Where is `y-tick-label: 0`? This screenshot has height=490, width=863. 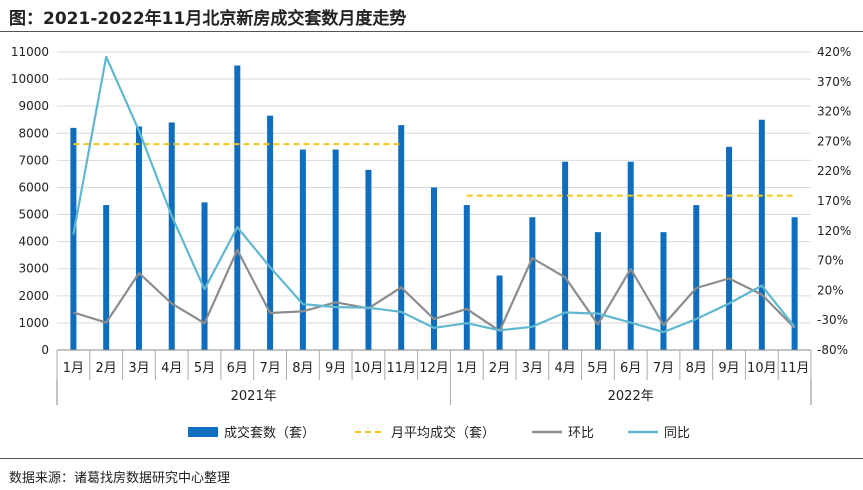
y-tick-label: 0 is located at coordinates (45, 350).